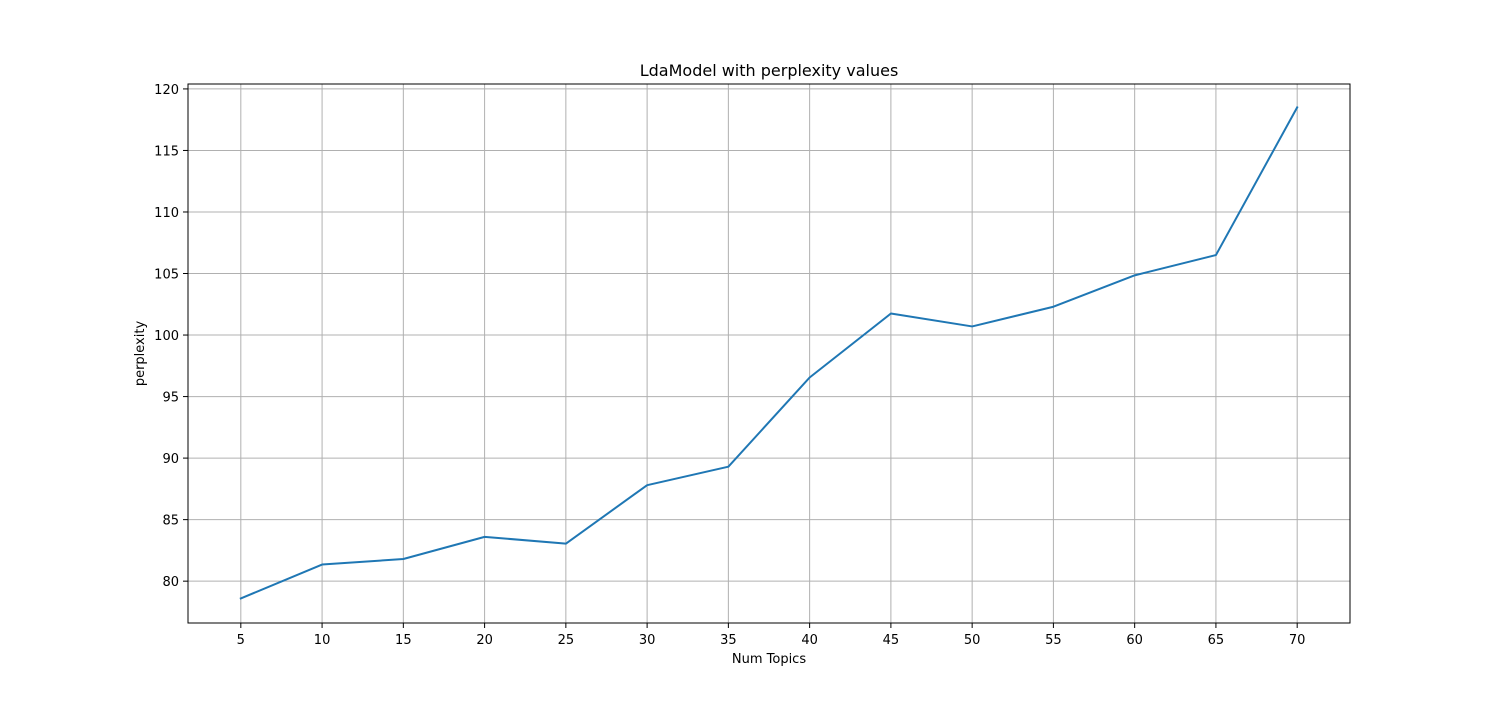 The height and width of the screenshot is (704, 1500). I want to click on x-tick-label: 25, so click(566, 640).